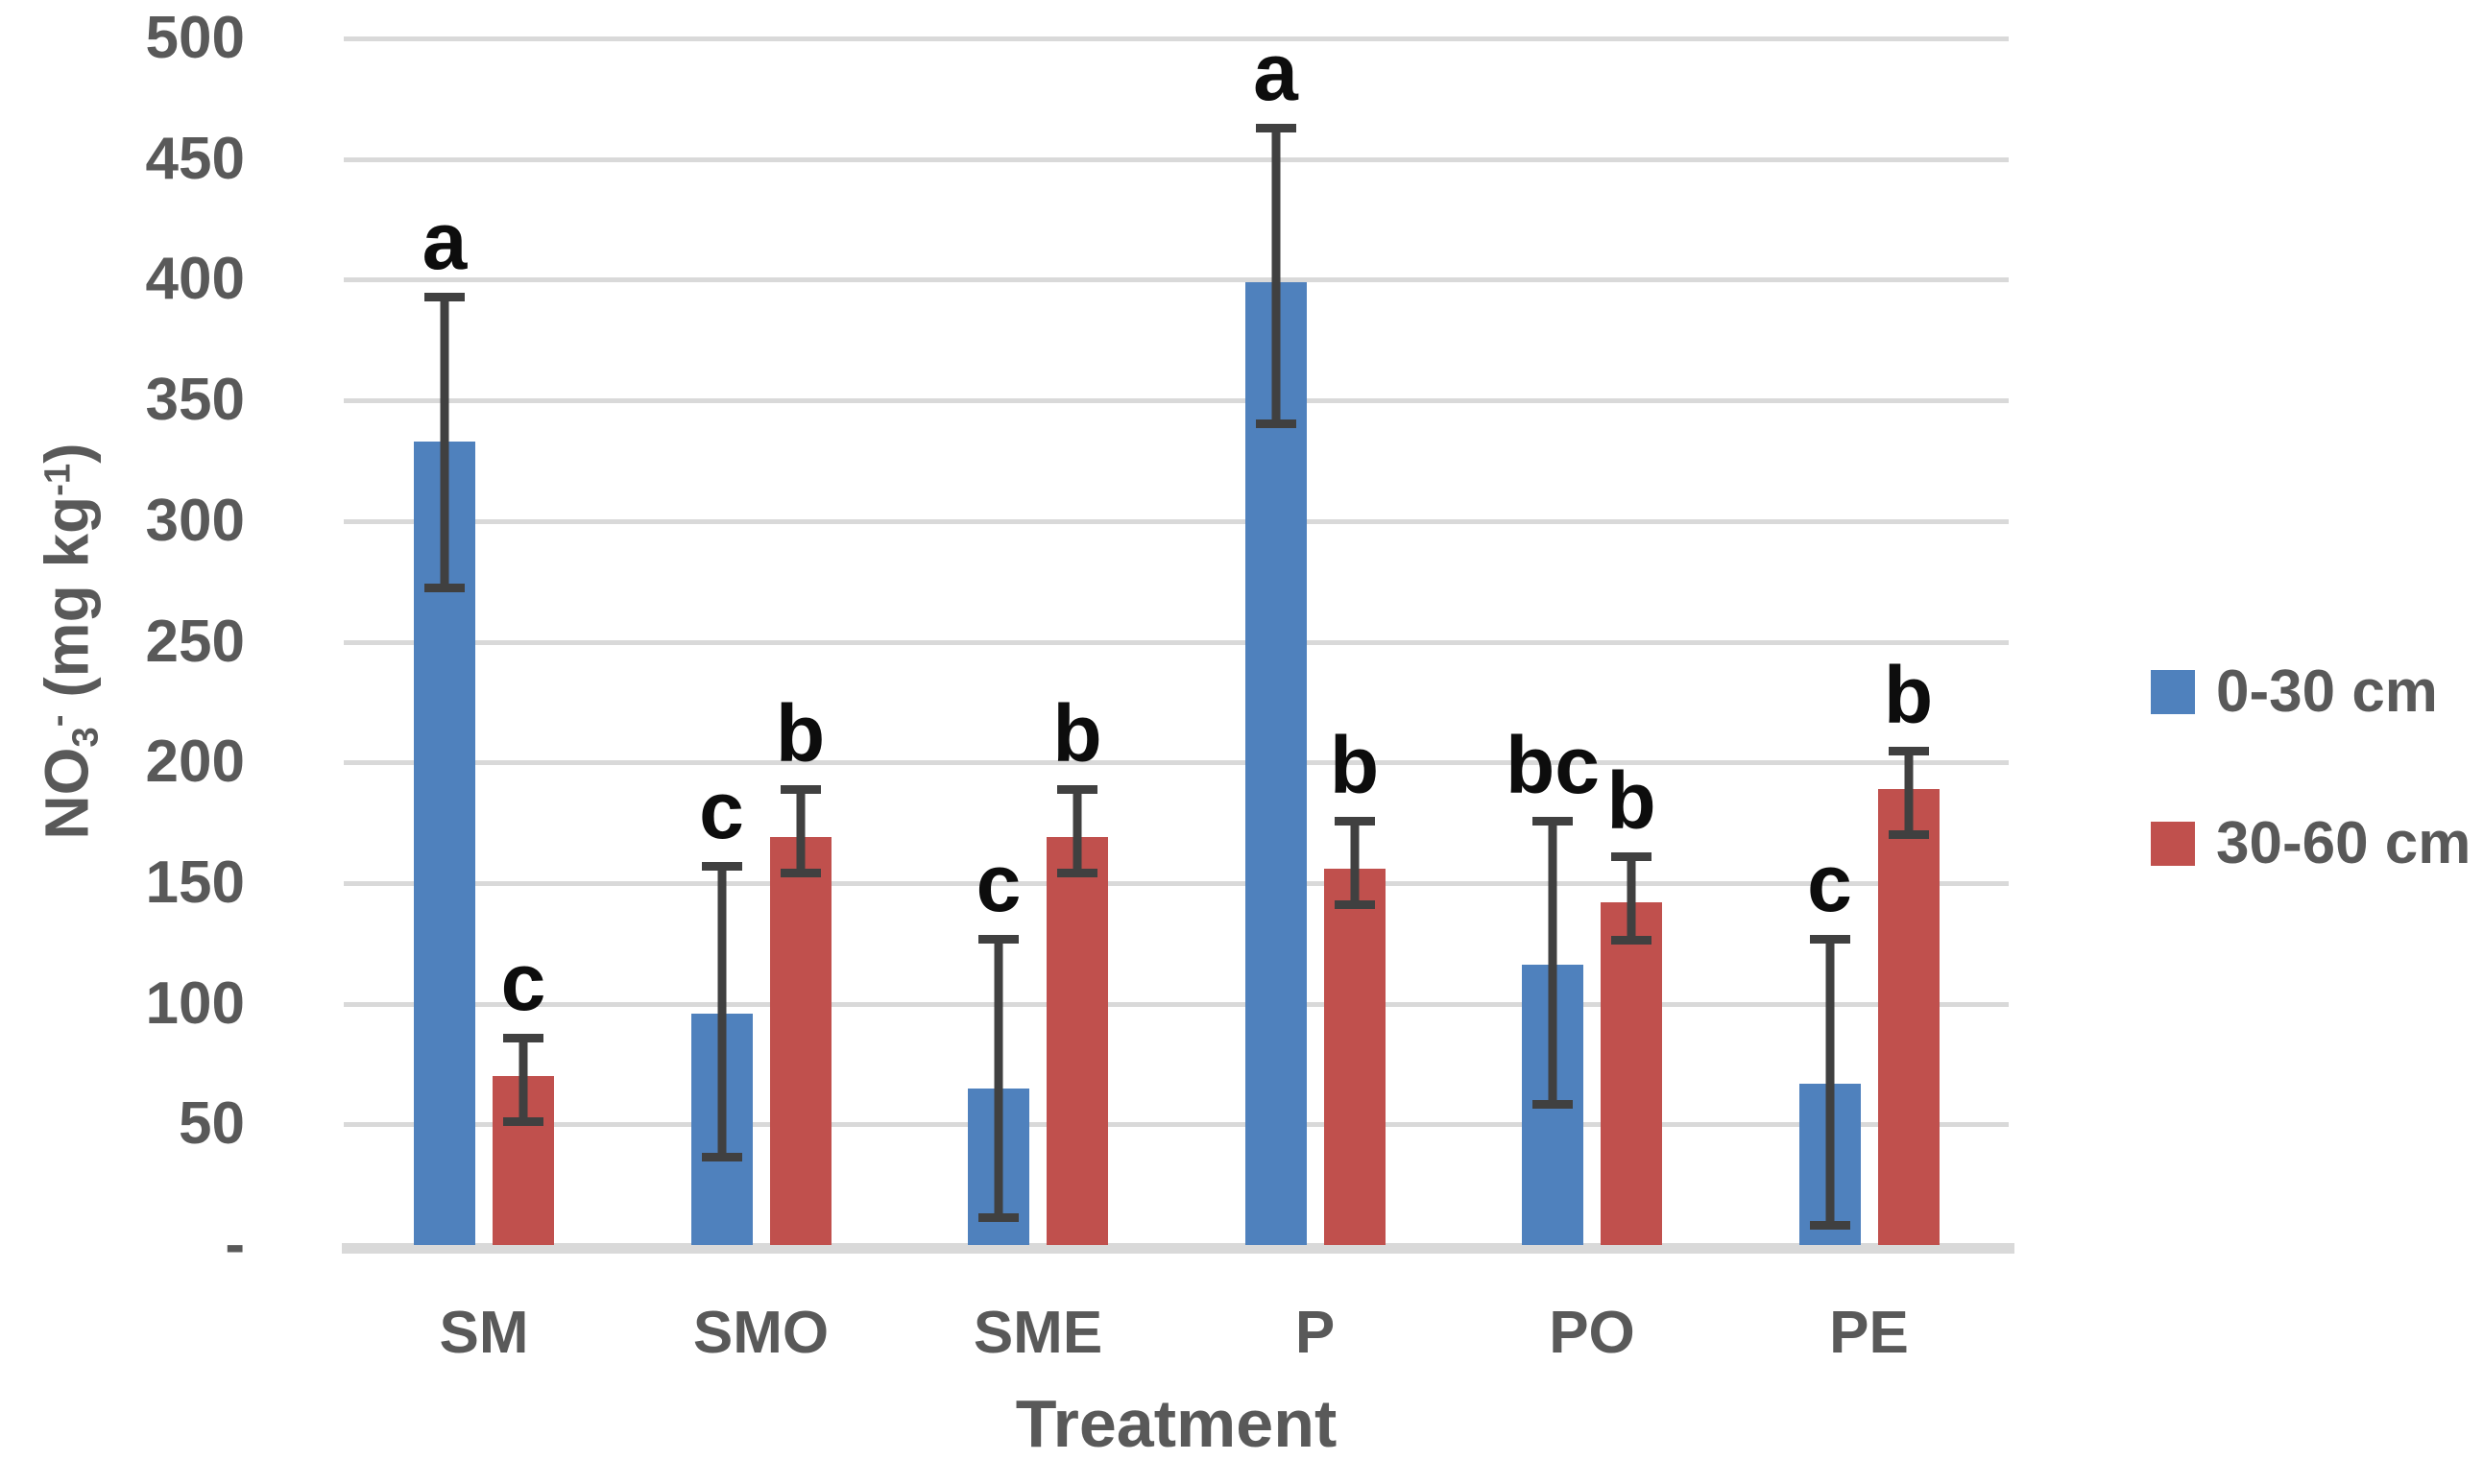 The width and height of the screenshot is (2483, 1484). What do you see at coordinates (195, 38) in the screenshot?
I see `y-tick-label-500: 500` at bounding box center [195, 38].